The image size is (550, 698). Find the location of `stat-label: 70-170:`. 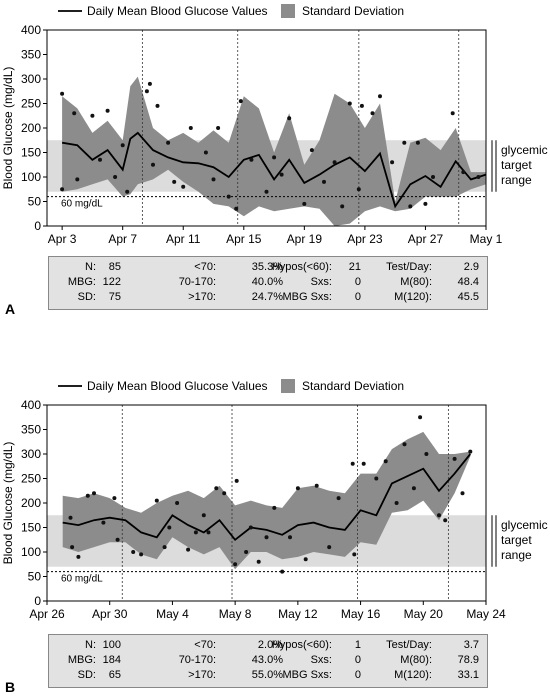

stat-label: 70-170: is located at coordinates (197, 660).